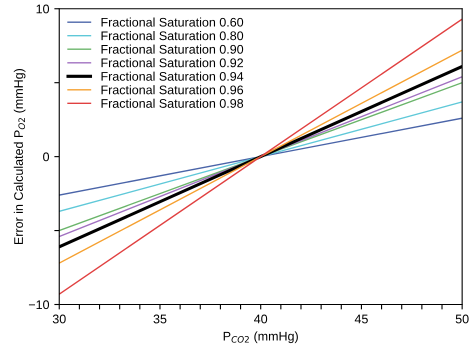 The width and height of the screenshot is (474, 350). Describe the element at coordinates (261, 337) in the screenshot. I see `x-axis-title: P$_{CO2}$ (mmHg)` at that location.